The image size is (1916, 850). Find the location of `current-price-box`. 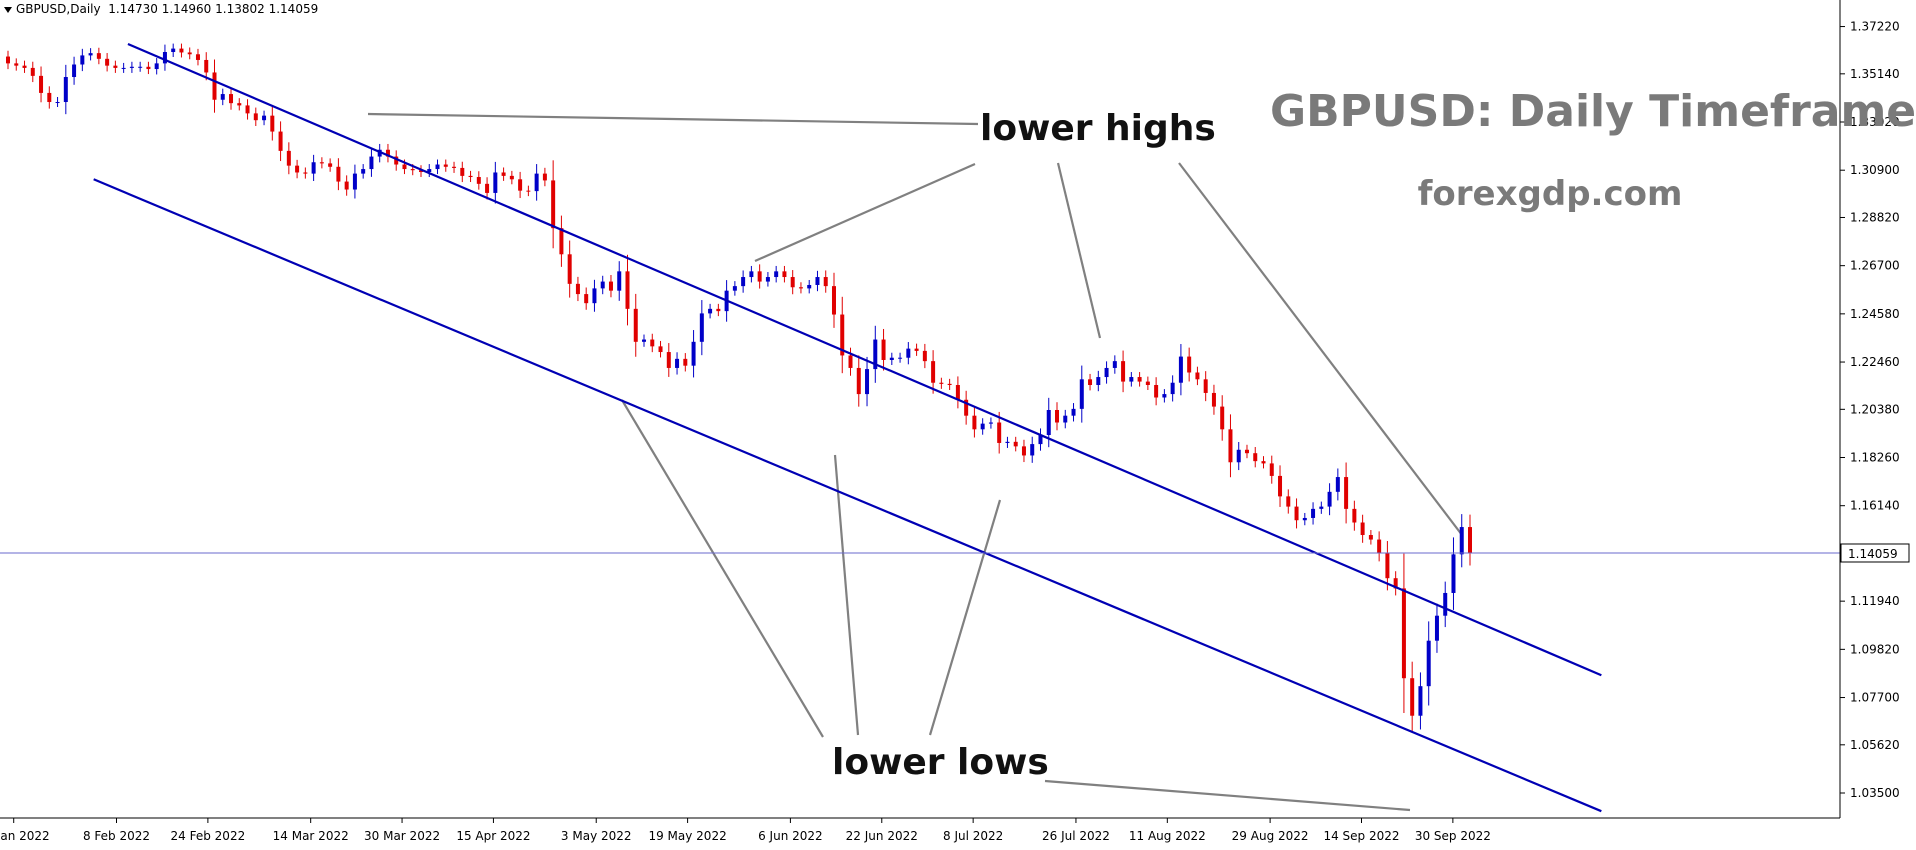

current-price-box is located at coordinates (1875, 553).